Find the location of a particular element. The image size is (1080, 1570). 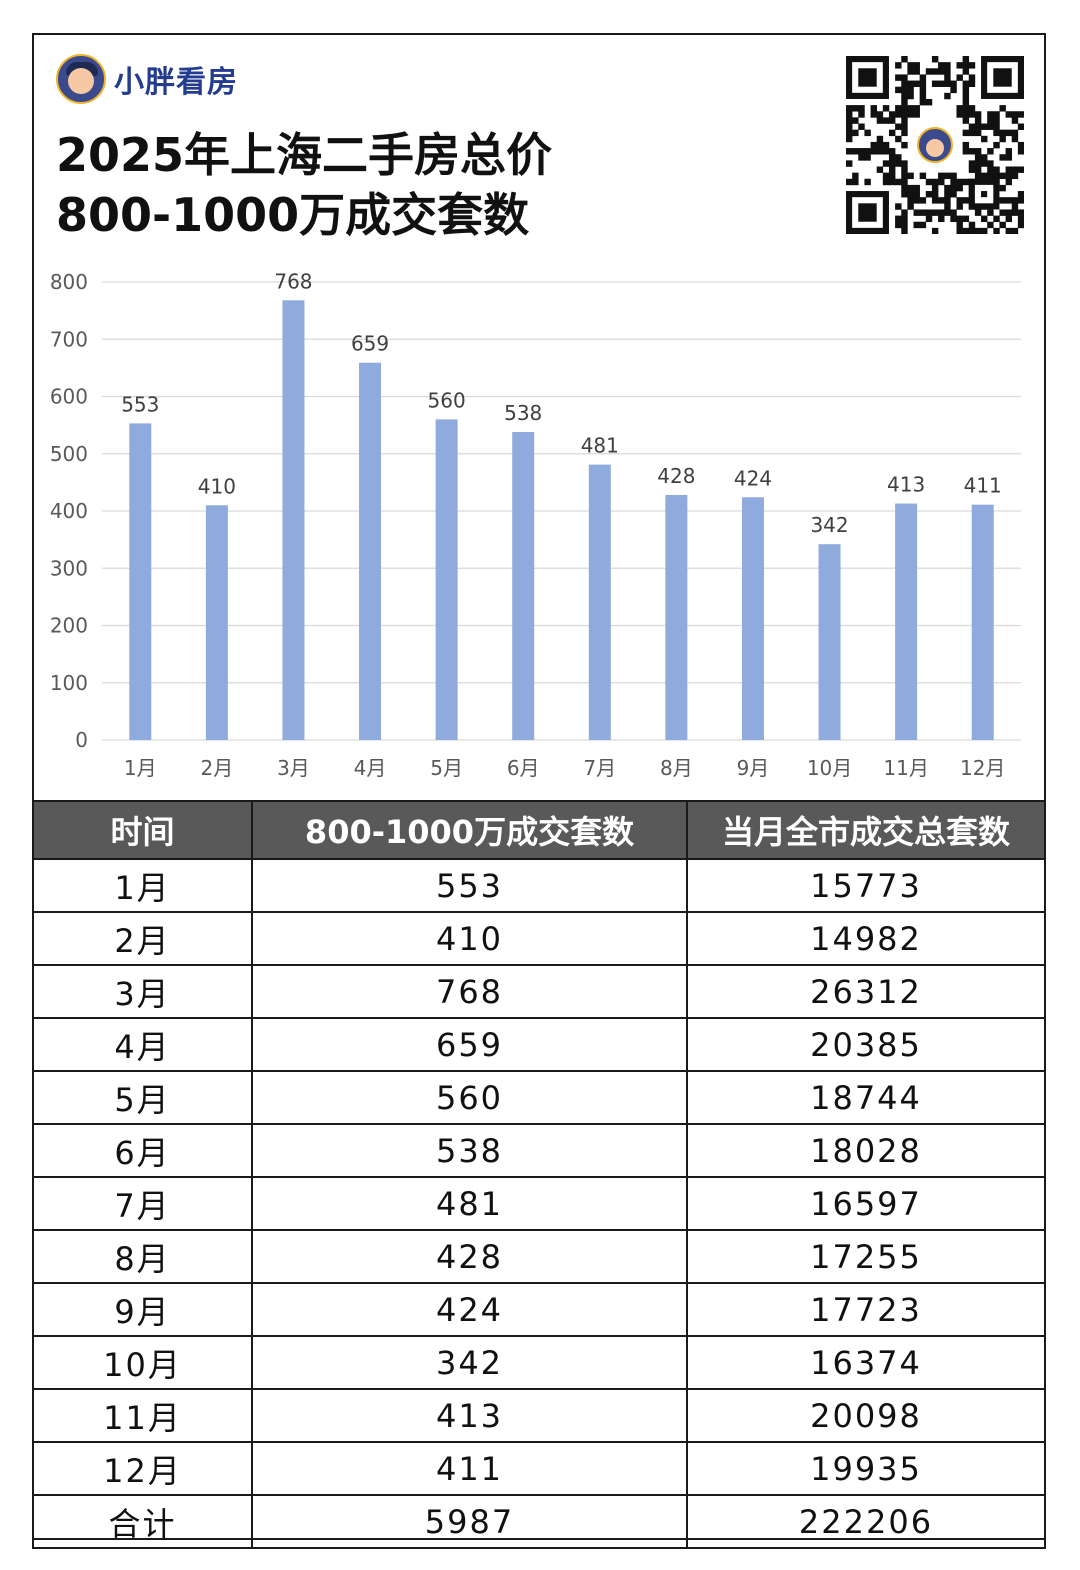

brand-name: 小胖看房 is located at coordinates (176, 82).